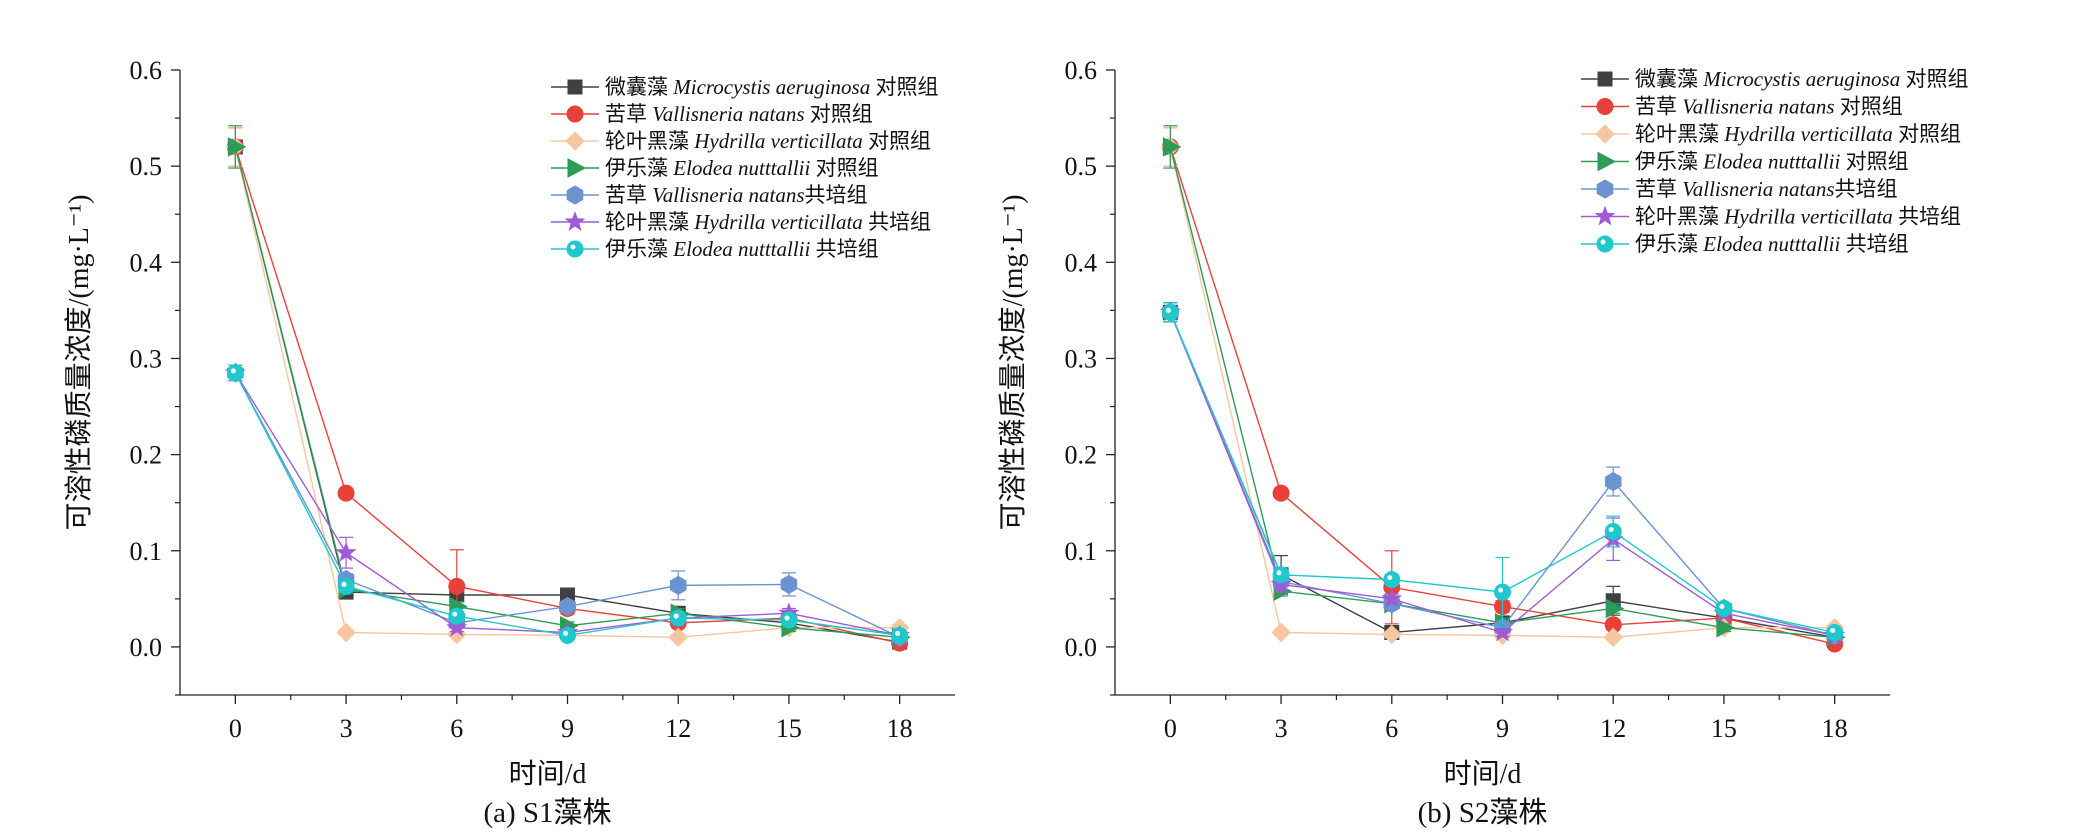  I want to click on legend-item: 轮叶黑藻 Hydrilla verticillata 对照组, so click(741, 141).